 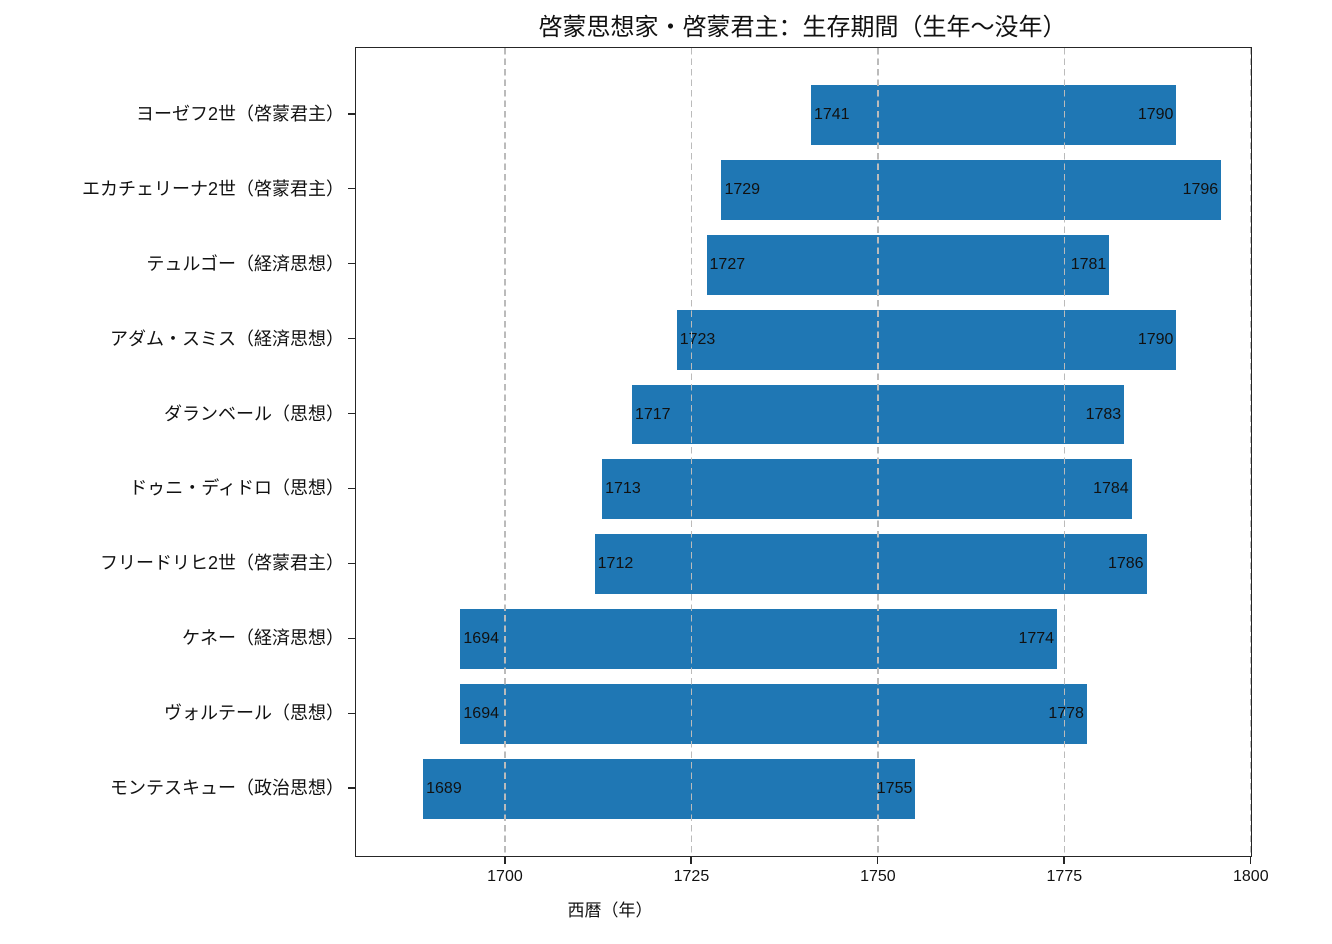 I want to click on lifespan-bar: 1713 1784, so click(x=867, y=489).